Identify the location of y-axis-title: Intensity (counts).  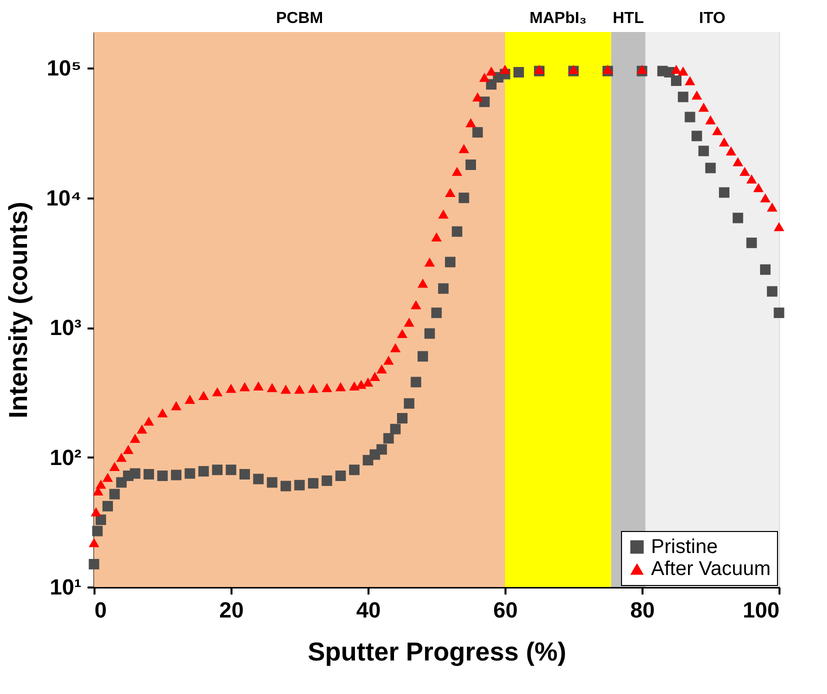
(18, 310).